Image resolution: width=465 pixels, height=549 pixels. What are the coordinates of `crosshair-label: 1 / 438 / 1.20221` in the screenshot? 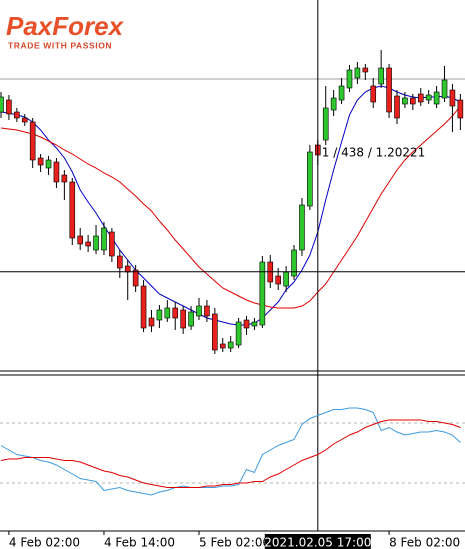 It's located at (374, 153).